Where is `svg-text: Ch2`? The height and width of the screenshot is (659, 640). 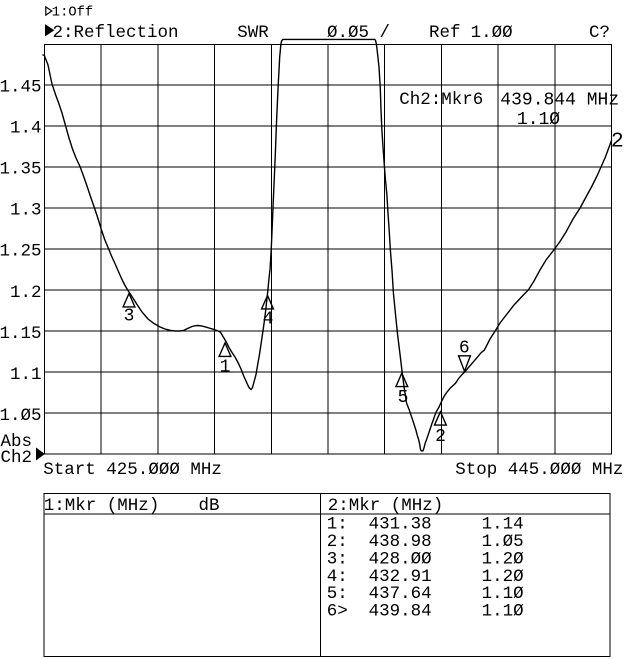 svg-text: Ch2 is located at coordinates (17, 458).